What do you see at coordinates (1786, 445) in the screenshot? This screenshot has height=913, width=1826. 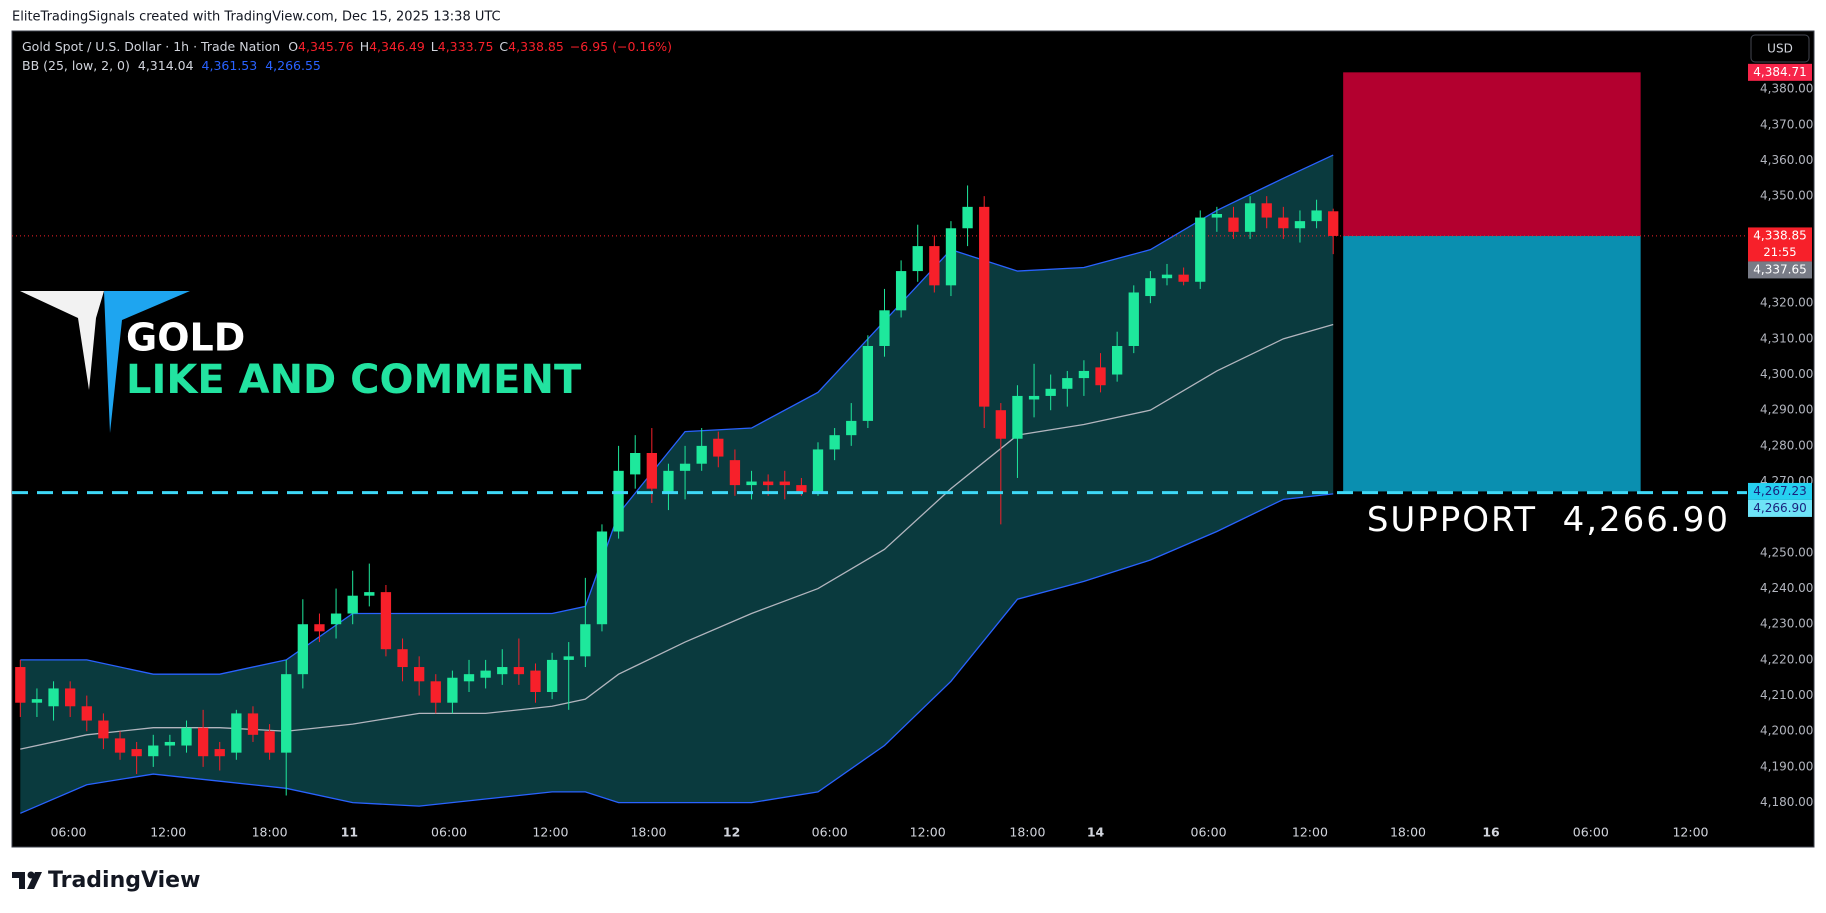 I see `y-tick-label: 4,280.00` at bounding box center [1786, 445].